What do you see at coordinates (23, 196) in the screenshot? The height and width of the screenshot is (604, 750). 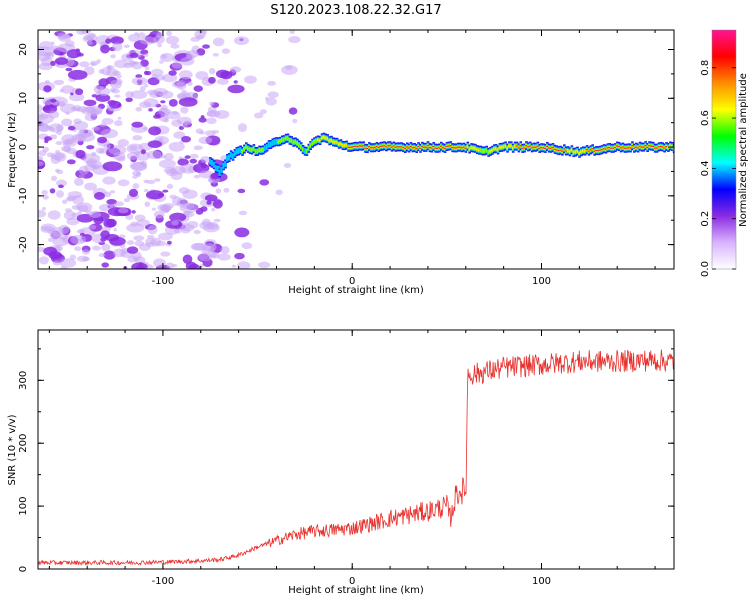 I see `y-tick-label: -10` at bounding box center [23, 196].